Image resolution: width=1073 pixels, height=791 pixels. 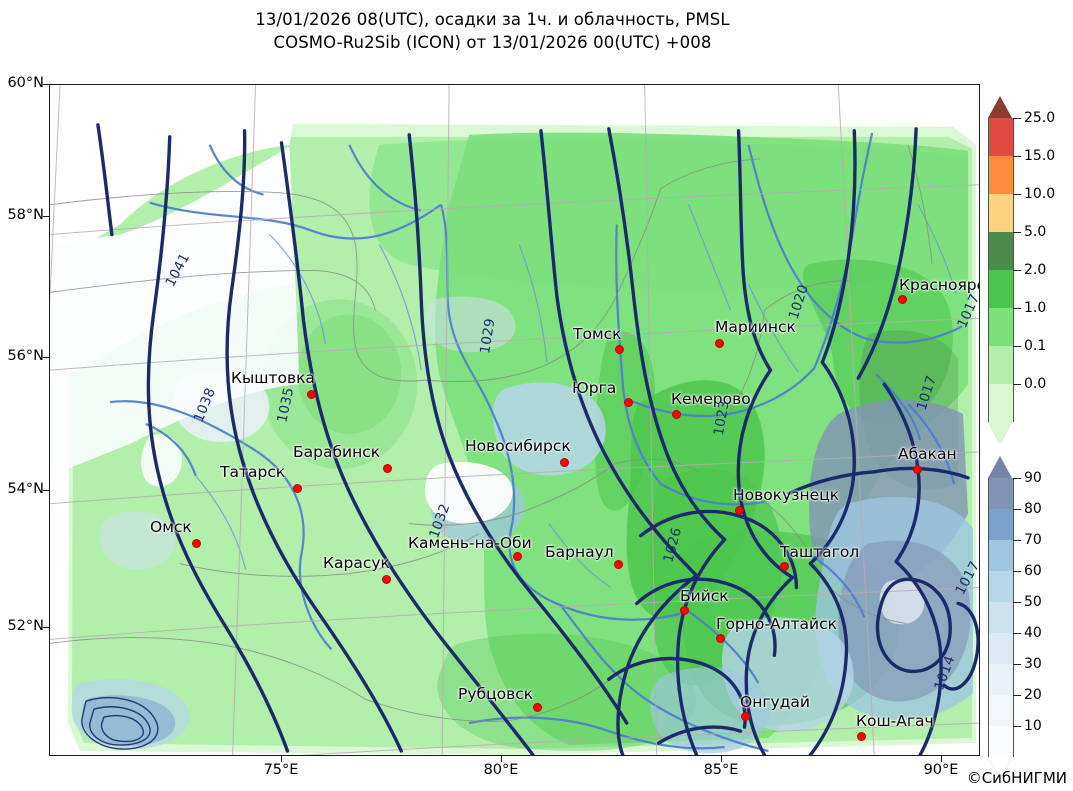 What do you see at coordinates (25, 83) in the screenshot?
I see `y-axis-tick-label: 60°N` at bounding box center [25, 83].